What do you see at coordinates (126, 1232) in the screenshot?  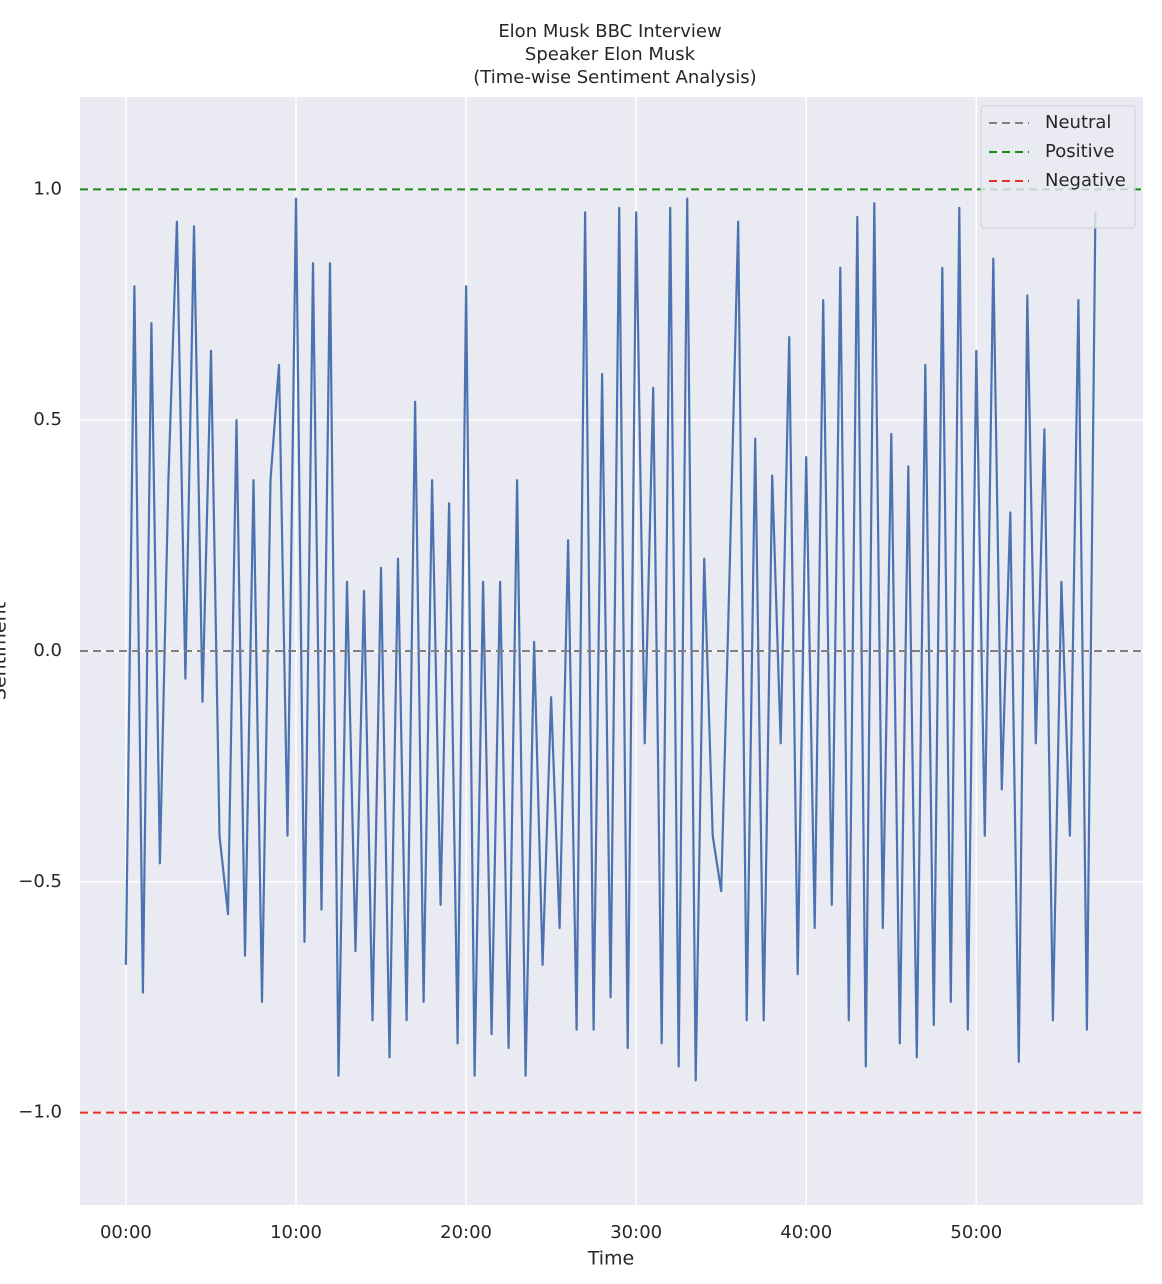 I see `x-tick-label: 00:00` at bounding box center [126, 1232].